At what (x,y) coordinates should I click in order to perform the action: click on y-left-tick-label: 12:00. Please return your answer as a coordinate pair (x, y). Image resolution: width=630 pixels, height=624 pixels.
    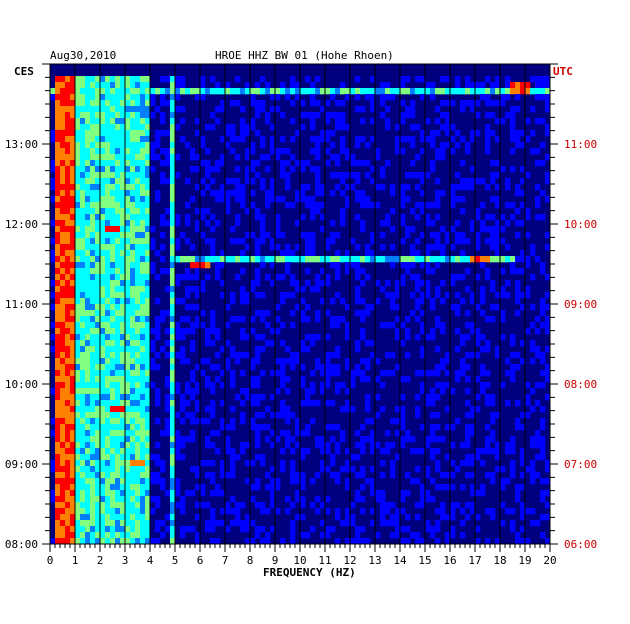
    Looking at the image, I should click on (21, 224).